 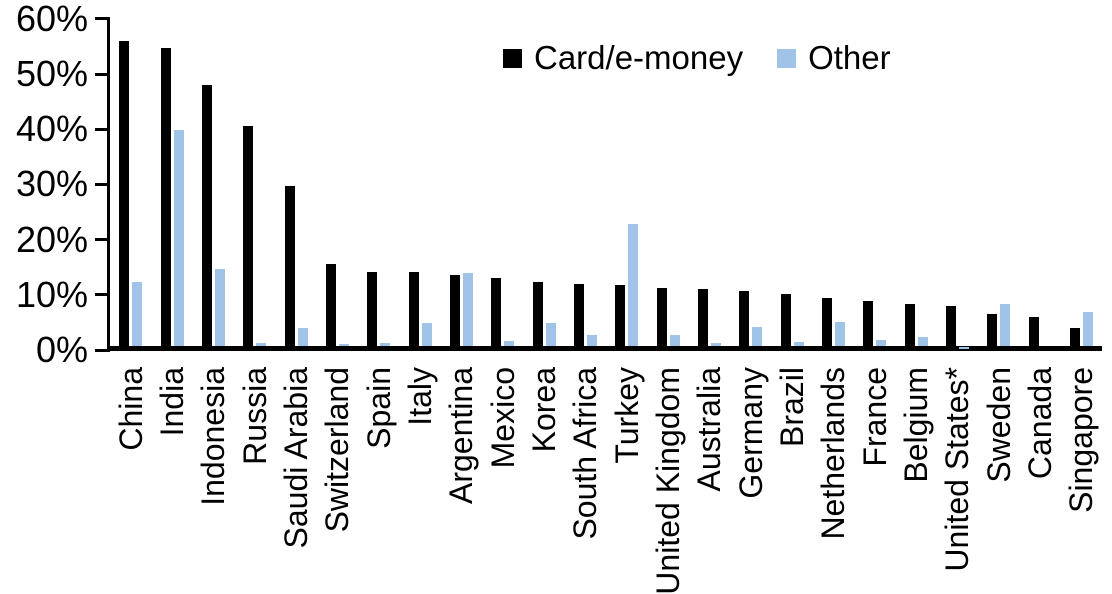 What do you see at coordinates (633, 285) in the screenshot?
I see `bar-other-turkey` at bounding box center [633, 285].